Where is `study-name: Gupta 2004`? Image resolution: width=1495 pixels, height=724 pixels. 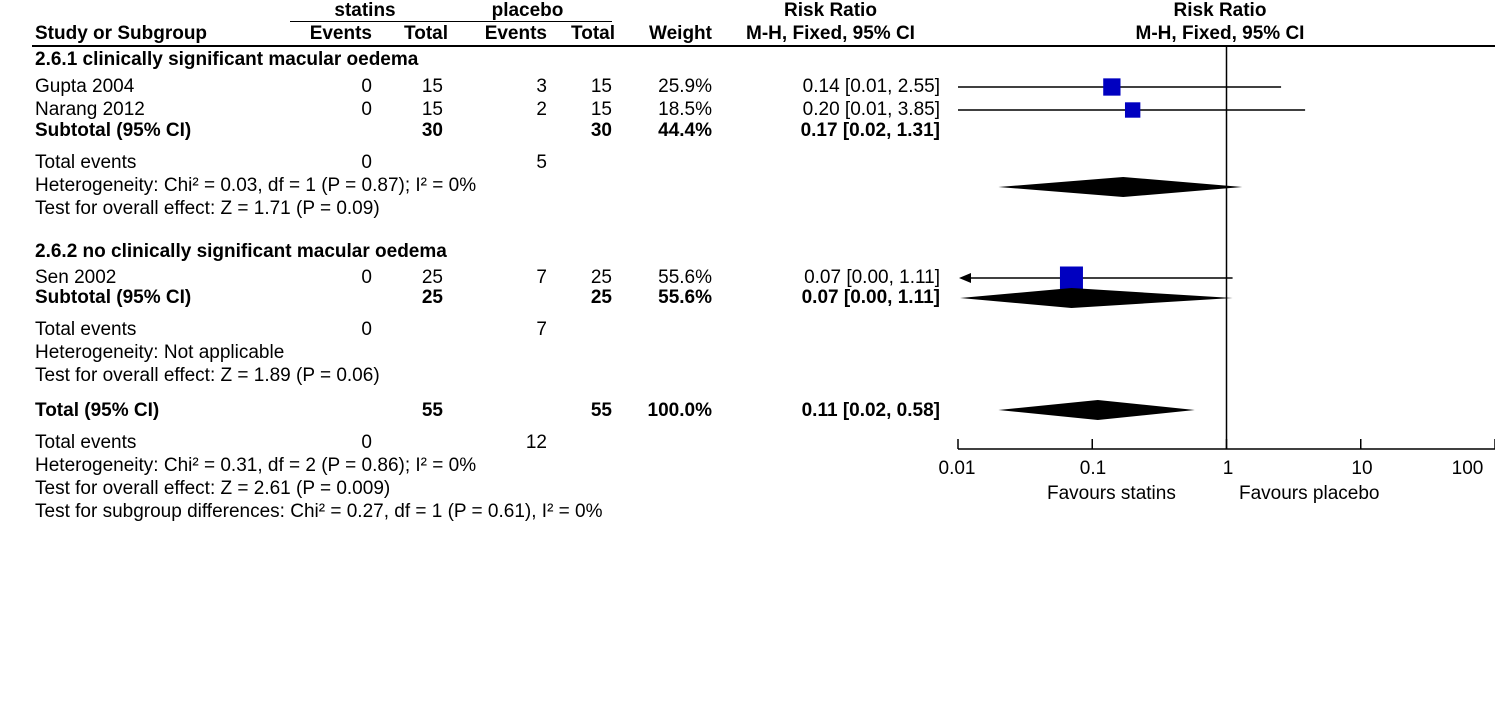
study-name: Gupta 2004 is located at coordinates (85, 86).